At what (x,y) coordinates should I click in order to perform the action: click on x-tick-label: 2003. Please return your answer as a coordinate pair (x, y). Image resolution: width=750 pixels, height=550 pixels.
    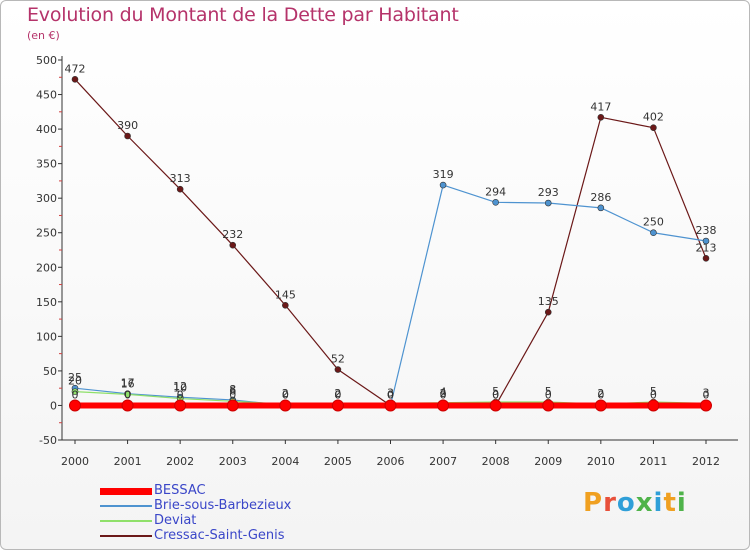
    Looking at the image, I should click on (233, 461).